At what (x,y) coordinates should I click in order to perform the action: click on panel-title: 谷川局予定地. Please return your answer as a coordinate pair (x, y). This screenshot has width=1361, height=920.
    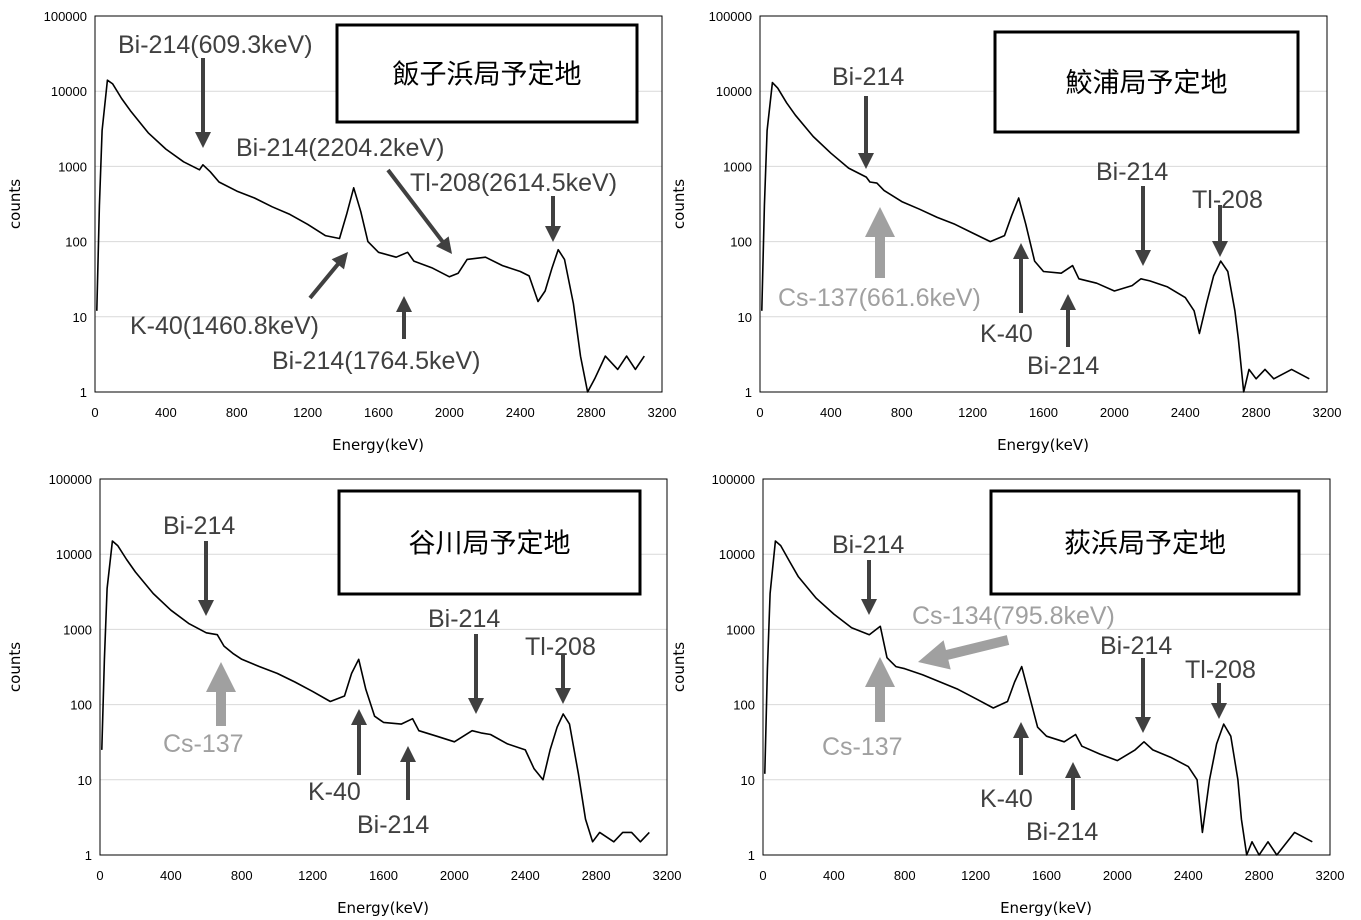
    Looking at the image, I should click on (490, 544).